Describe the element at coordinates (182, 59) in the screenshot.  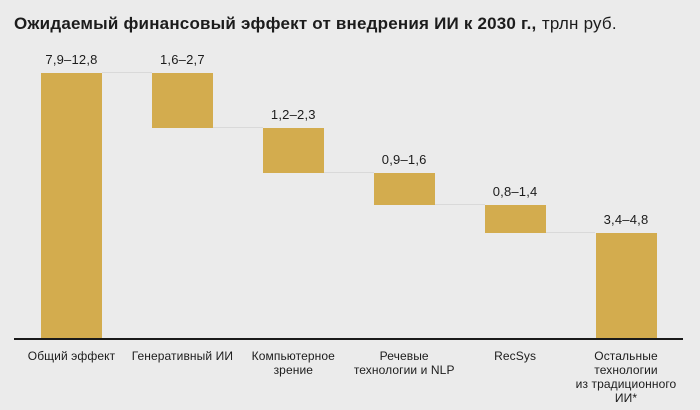
I see `bar-value-label: 1,6–2,7` at that location.